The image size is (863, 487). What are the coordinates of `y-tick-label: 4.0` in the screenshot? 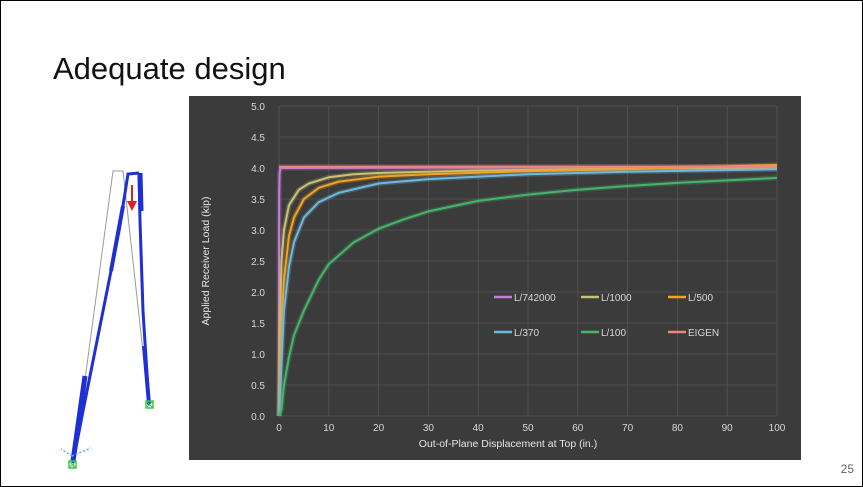 It's located at (258, 169).